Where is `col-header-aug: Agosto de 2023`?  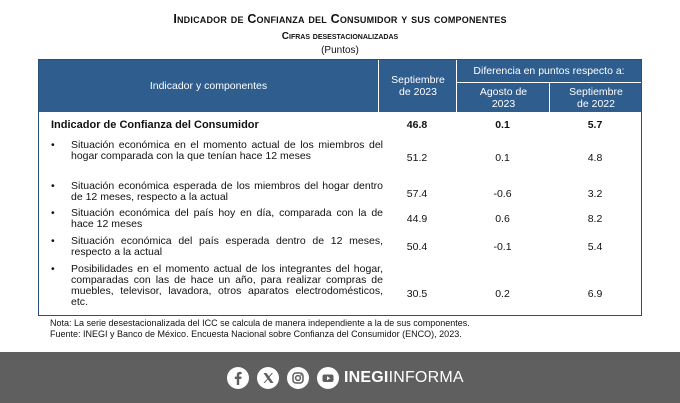
col-header-aug: Agosto de 2023 is located at coordinates (503, 97).